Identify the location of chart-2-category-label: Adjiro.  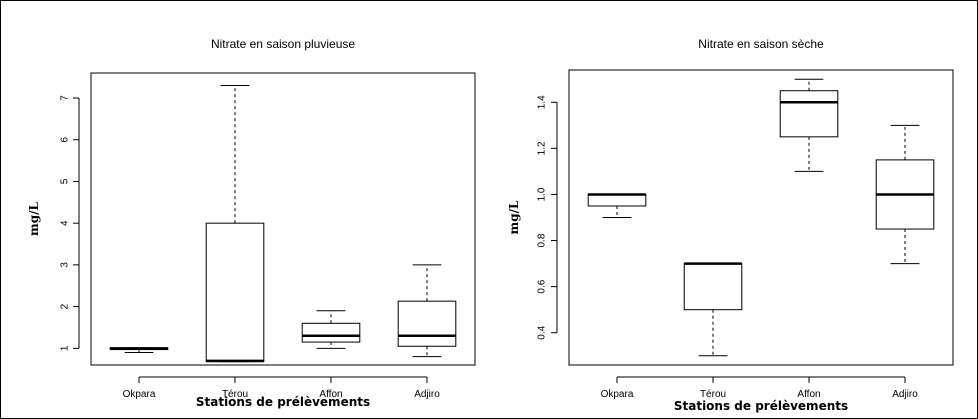
(905, 394).